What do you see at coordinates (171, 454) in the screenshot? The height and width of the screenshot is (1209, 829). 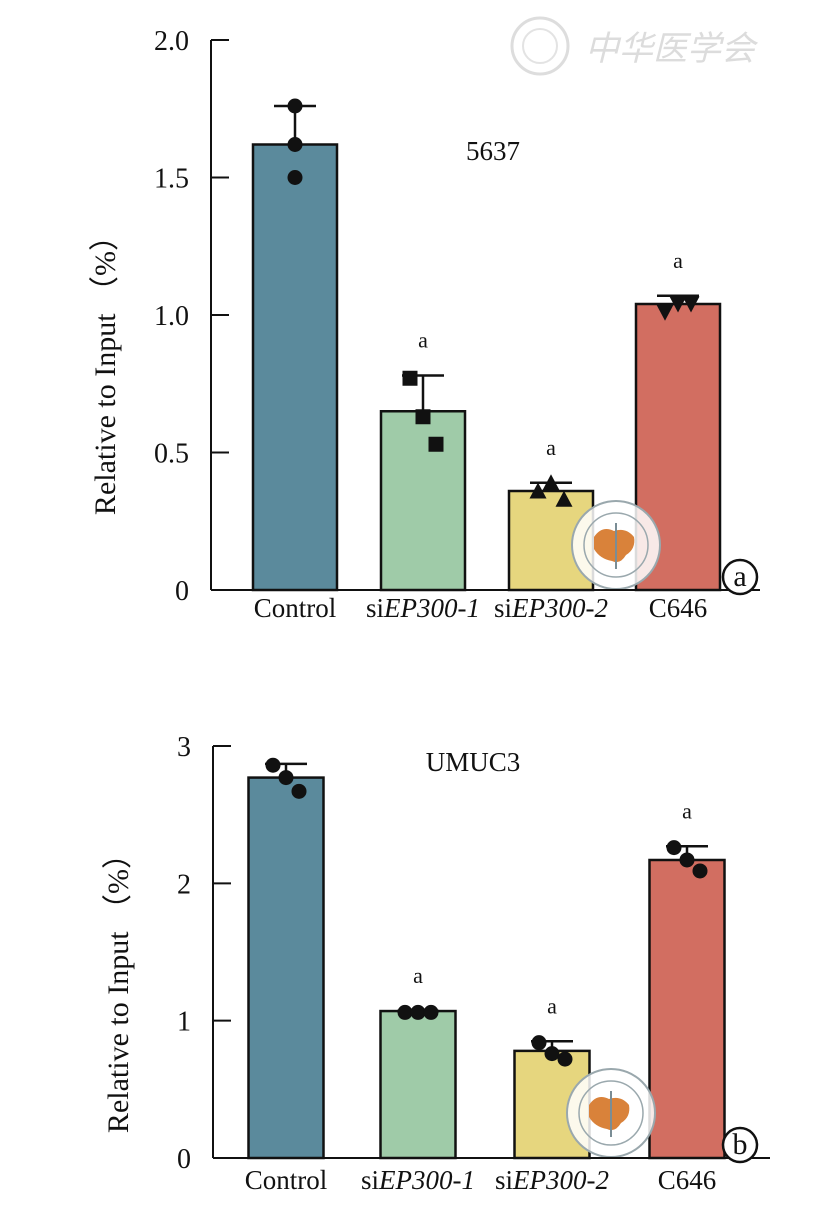 I see `y-tick-label: 0.5` at bounding box center [171, 454].